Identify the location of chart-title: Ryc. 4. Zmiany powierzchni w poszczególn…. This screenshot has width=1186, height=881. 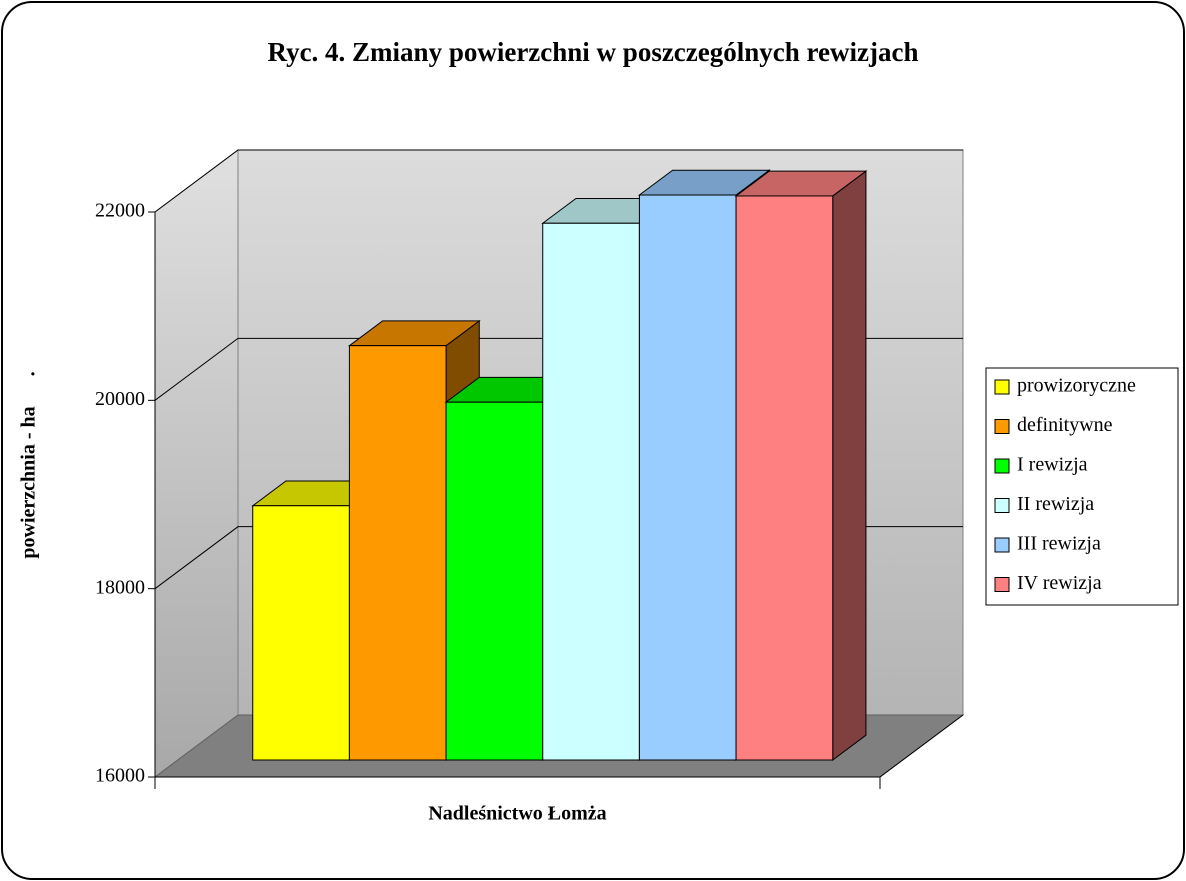
(593, 52).